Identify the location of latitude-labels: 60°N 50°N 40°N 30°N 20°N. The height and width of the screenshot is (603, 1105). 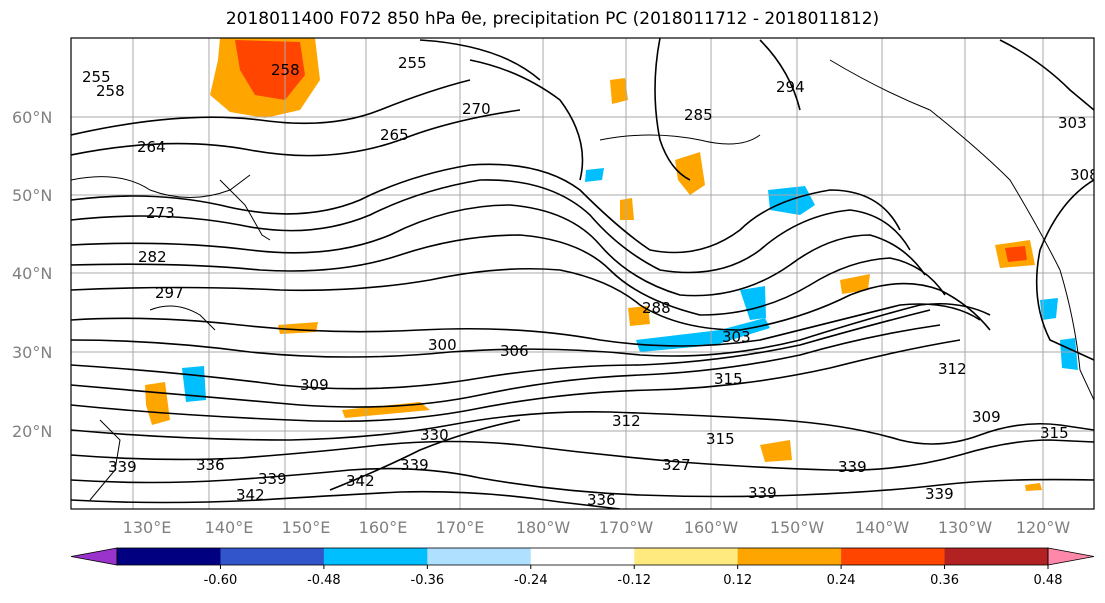
(32, 274).